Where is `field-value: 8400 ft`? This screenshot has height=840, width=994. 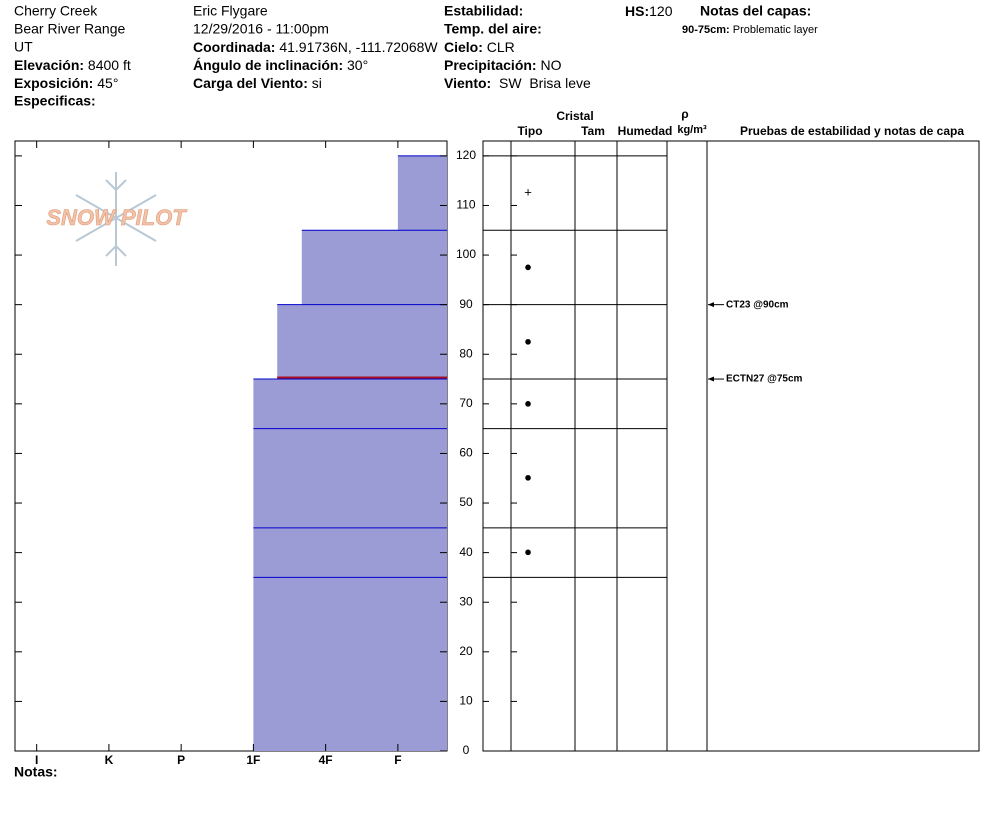 field-value: 8400 ft is located at coordinates (109, 65).